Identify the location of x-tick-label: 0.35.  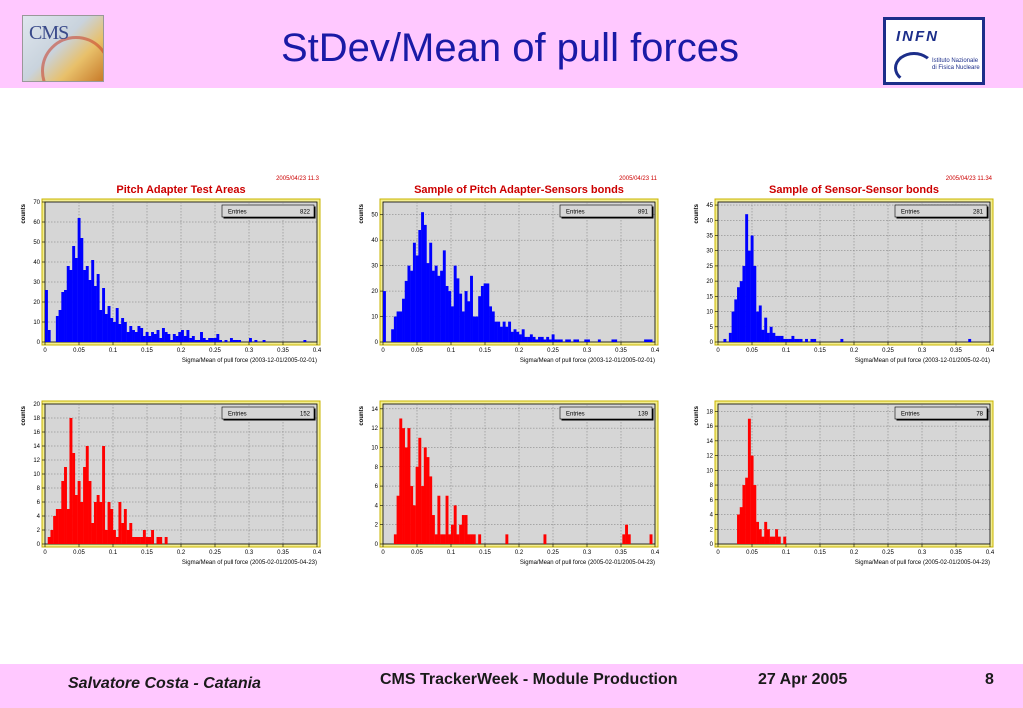
(956, 351).